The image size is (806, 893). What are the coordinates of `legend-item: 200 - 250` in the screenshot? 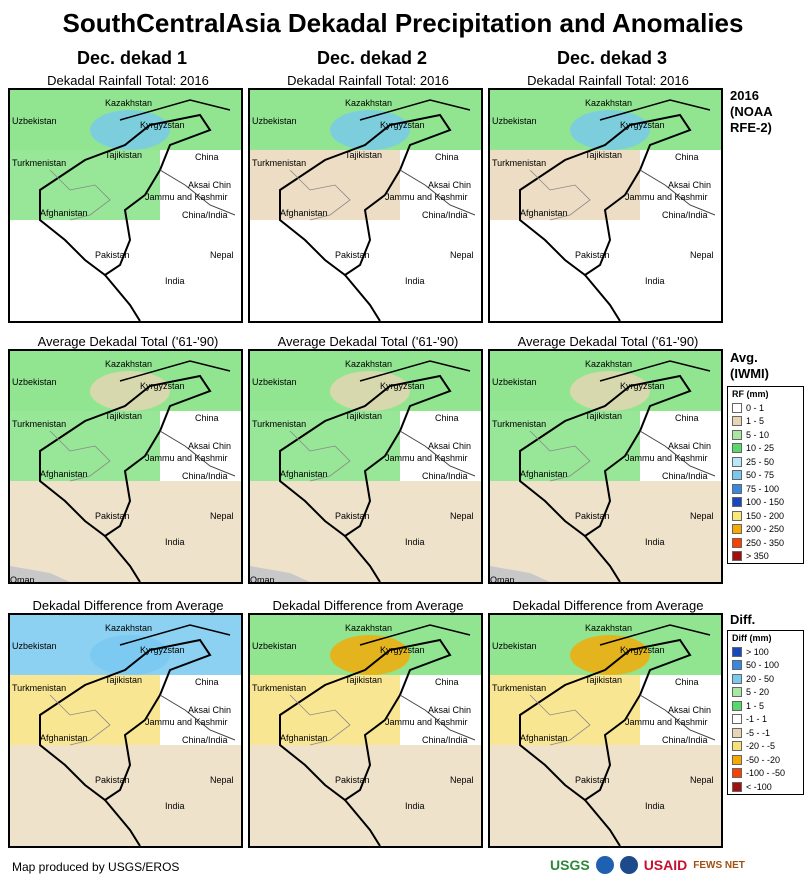 It's located at (765, 530).